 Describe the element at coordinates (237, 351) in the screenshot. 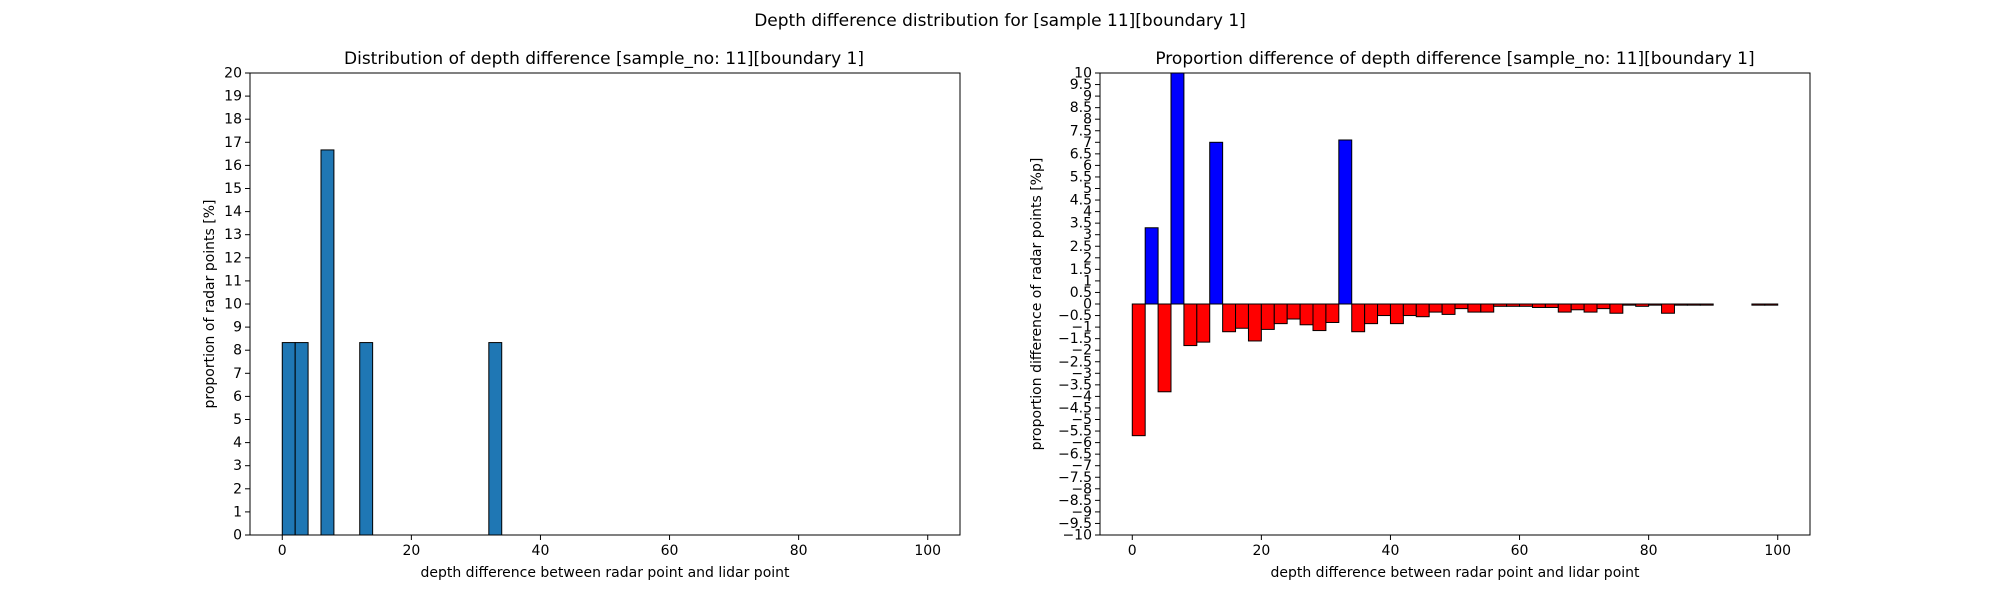

I see `left-y-tick-label-8: 8` at that location.